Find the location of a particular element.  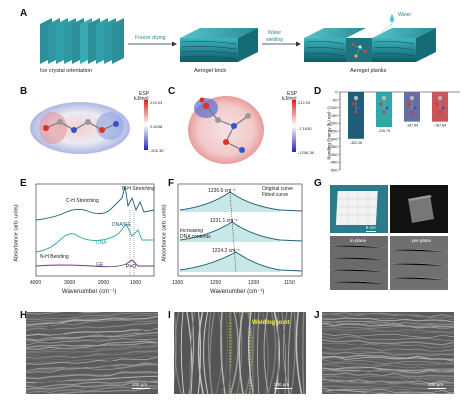

panel-b-esp-map is located at coordinates (89, 127).